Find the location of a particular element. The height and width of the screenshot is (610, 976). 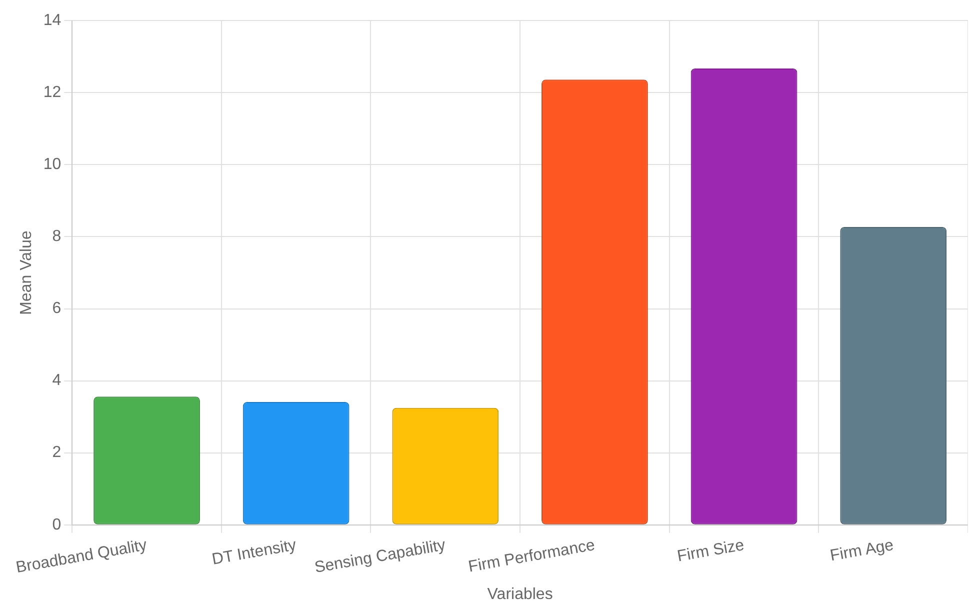

y-tick-label: 0 is located at coordinates (57, 525).